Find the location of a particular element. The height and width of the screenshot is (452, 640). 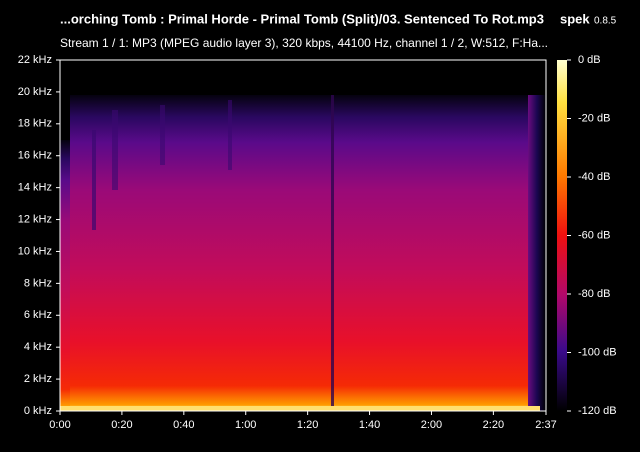

x-tick-label: 0:40 is located at coordinates (183, 425).